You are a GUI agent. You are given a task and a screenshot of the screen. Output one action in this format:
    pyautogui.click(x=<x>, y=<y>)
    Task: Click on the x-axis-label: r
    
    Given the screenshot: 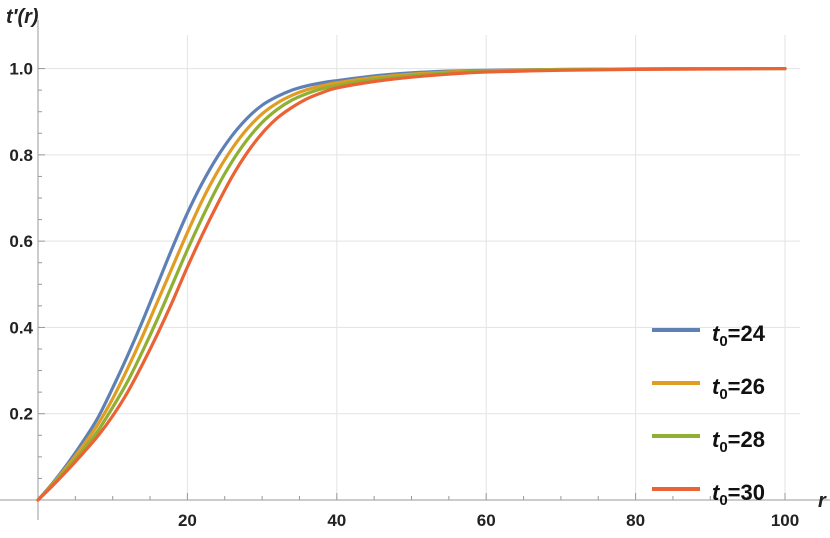 What is the action you would take?
    pyautogui.click(x=822, y=501)
    